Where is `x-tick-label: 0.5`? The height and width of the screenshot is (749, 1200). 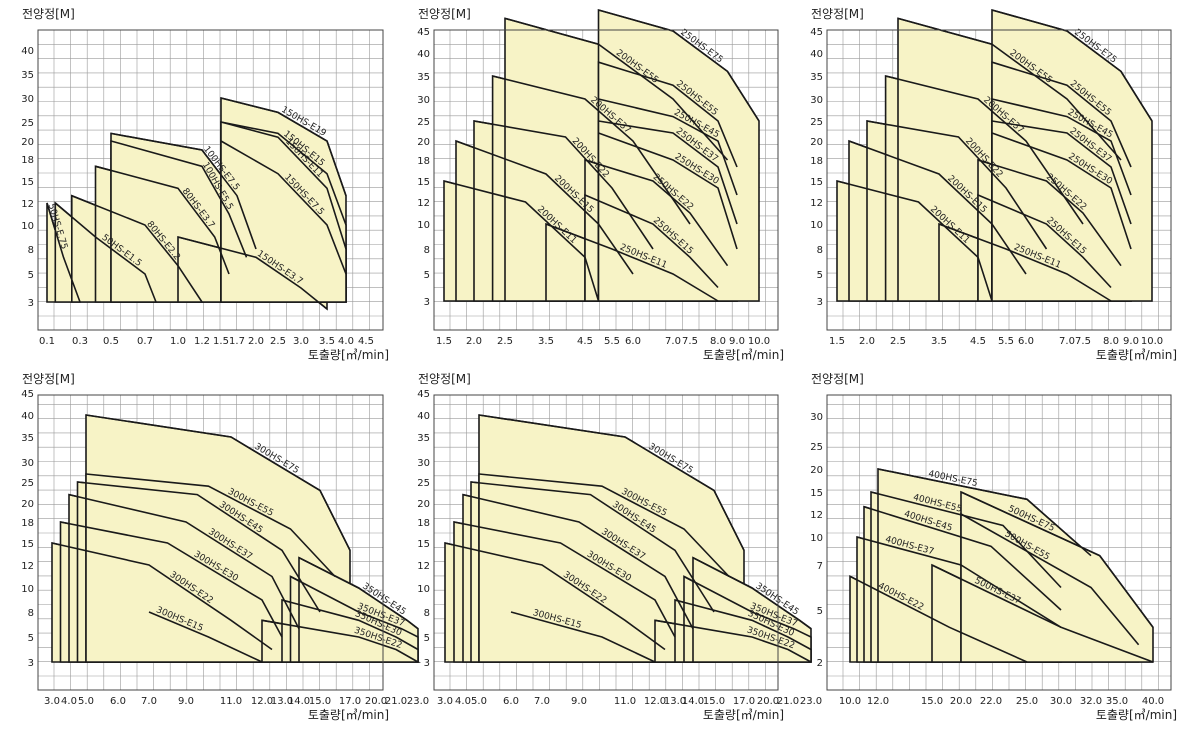
x-tick-label: 0.5 is located at coordinates (111, 341).